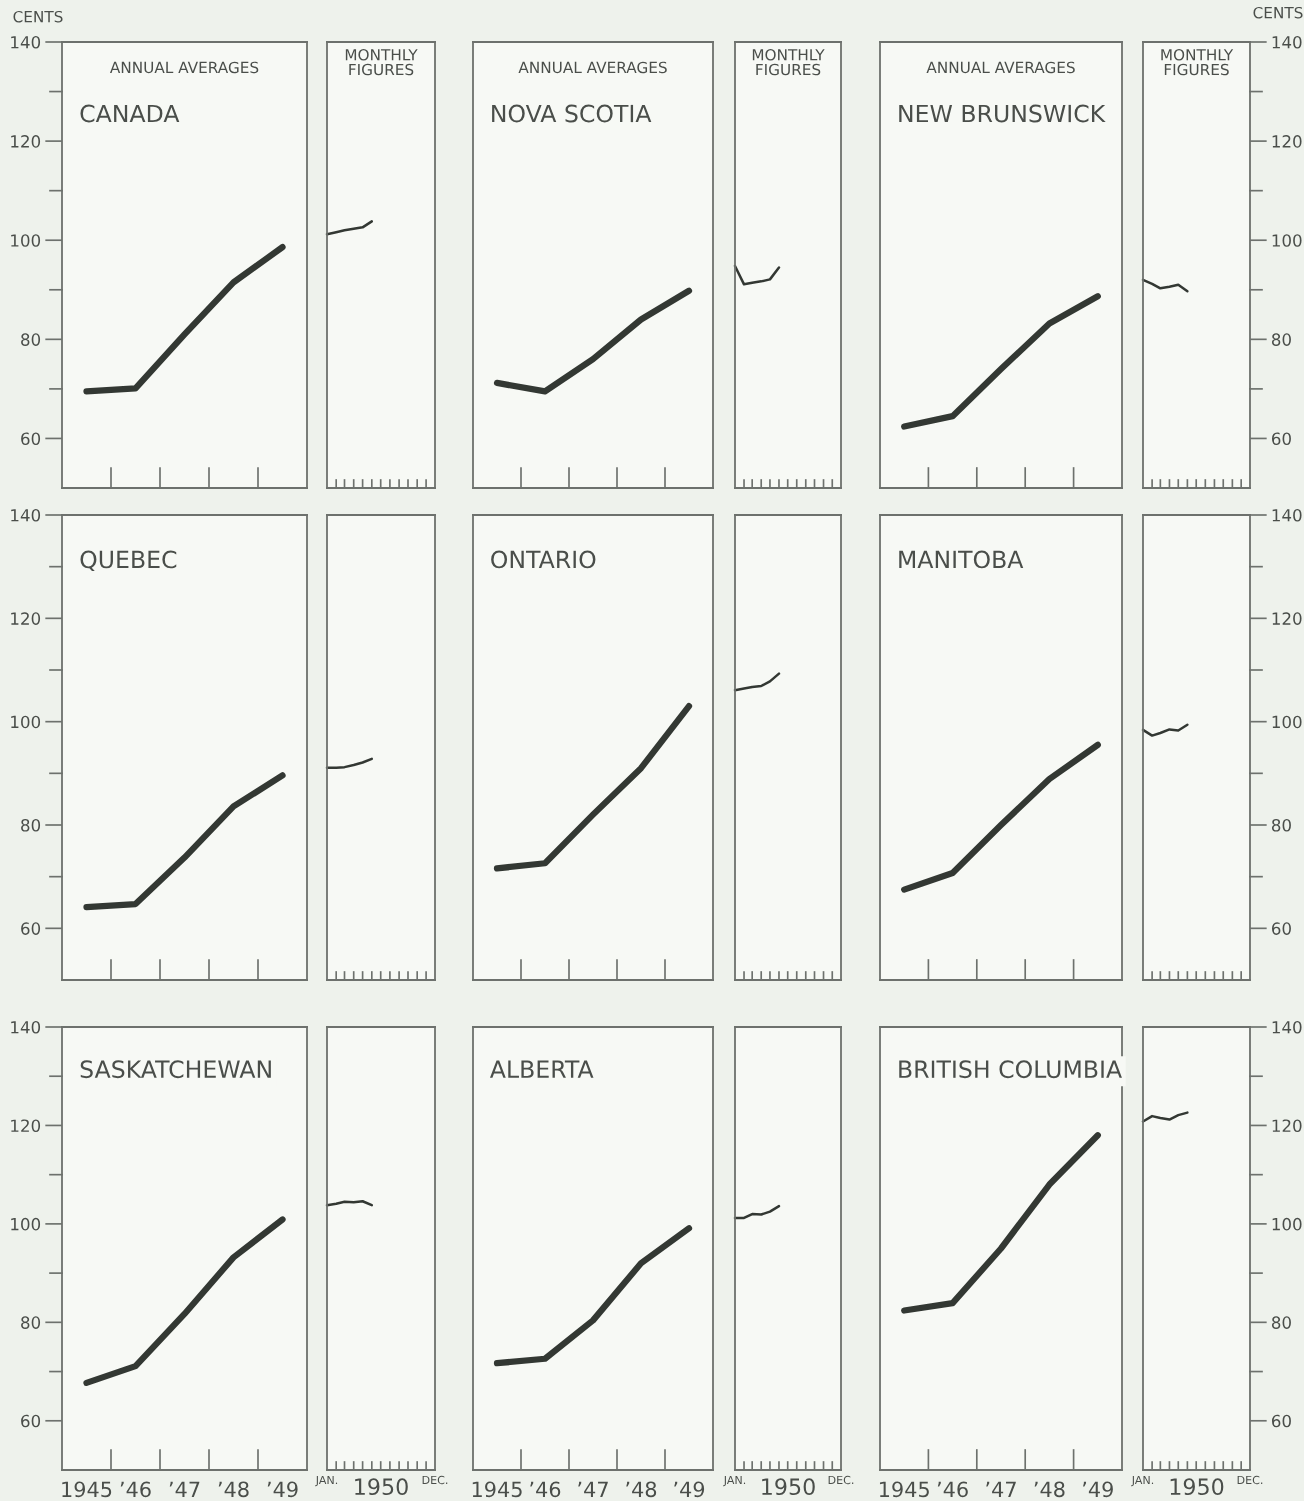 This screenshot has height=1501, width=1304. Describe the element at coordinates (541, 1069) in the screenshot. I see `text: ALBERTA` at that location.